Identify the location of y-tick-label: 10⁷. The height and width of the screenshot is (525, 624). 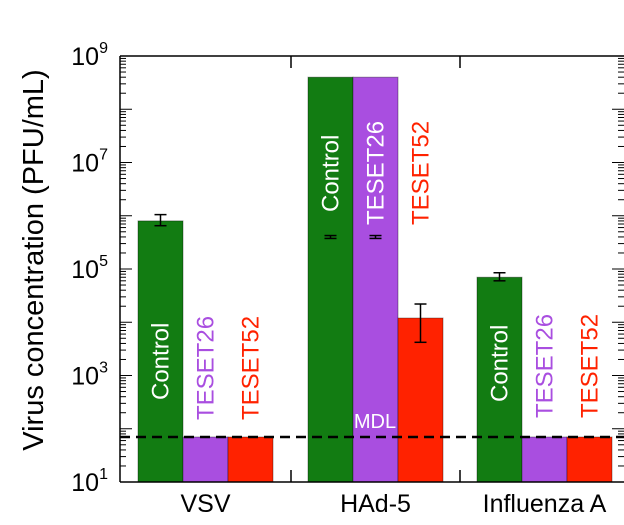
(89, 162).